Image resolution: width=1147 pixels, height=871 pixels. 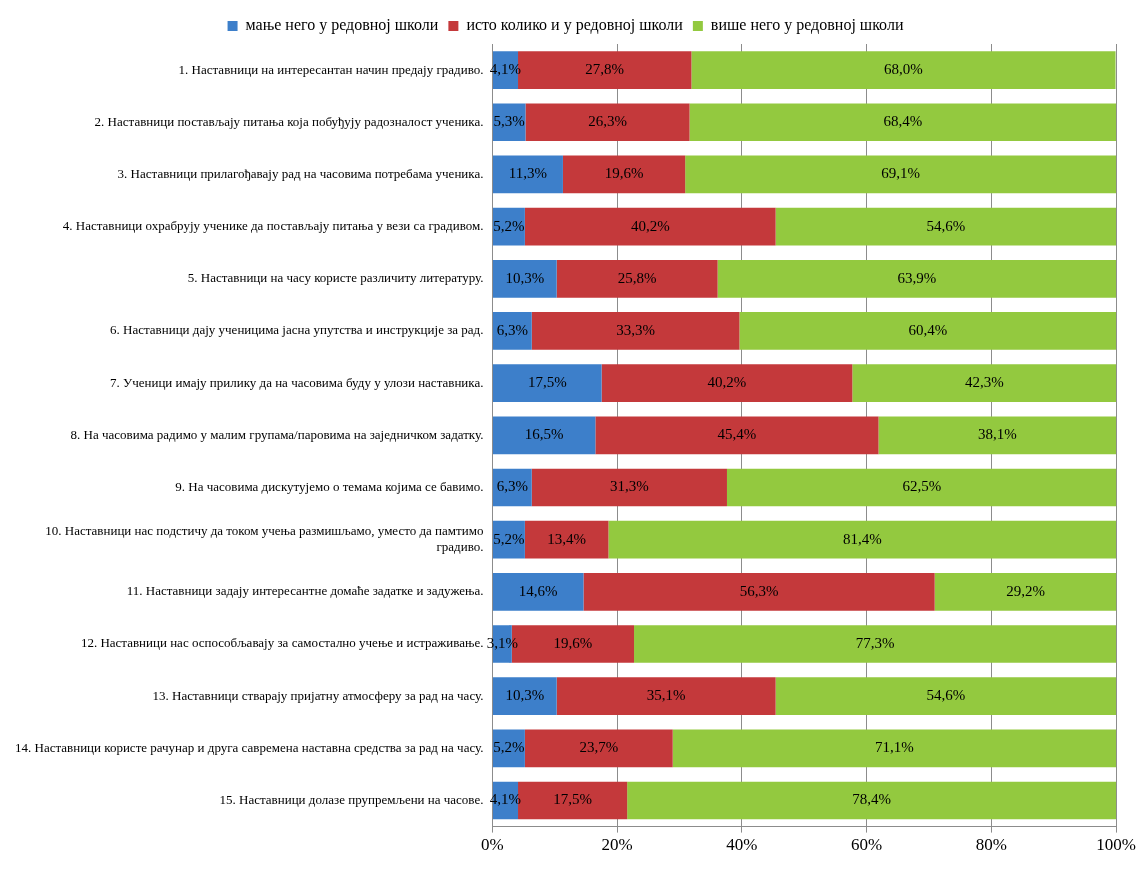 What do you see at coordinates (1116, 845) in the screenshot?
I see `x-tick-label: 100%` at bounding box center [1116, 845].